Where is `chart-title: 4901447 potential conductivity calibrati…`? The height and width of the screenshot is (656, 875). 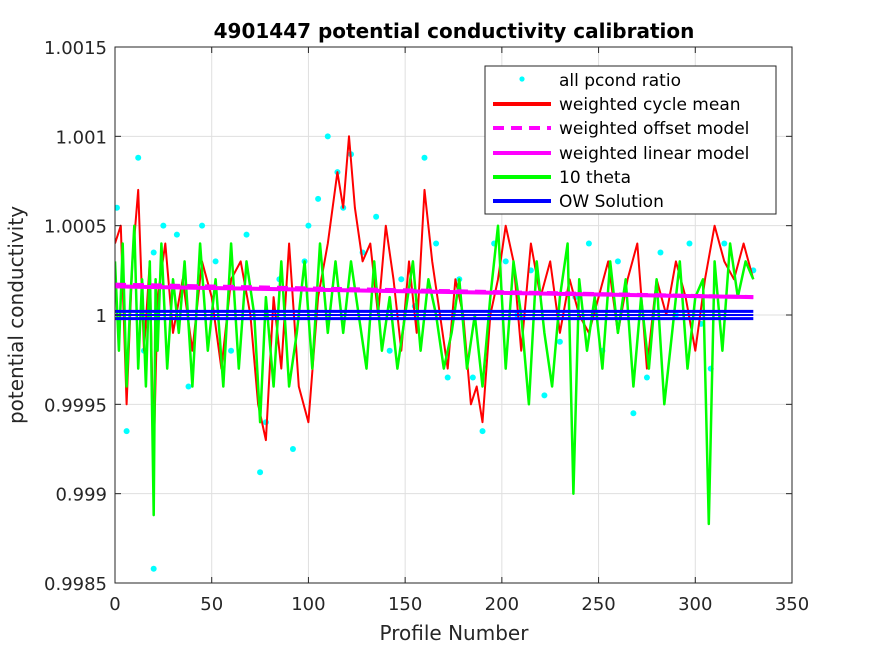 chart-title: 4901447 potential conductivity calibrati… is located at coordinates (454, 31).